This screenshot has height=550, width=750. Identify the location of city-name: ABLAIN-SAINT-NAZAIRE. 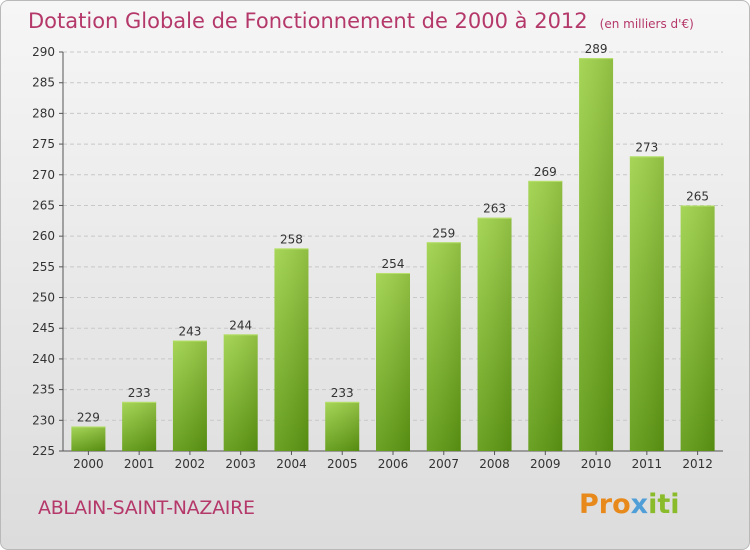
(146, 508).